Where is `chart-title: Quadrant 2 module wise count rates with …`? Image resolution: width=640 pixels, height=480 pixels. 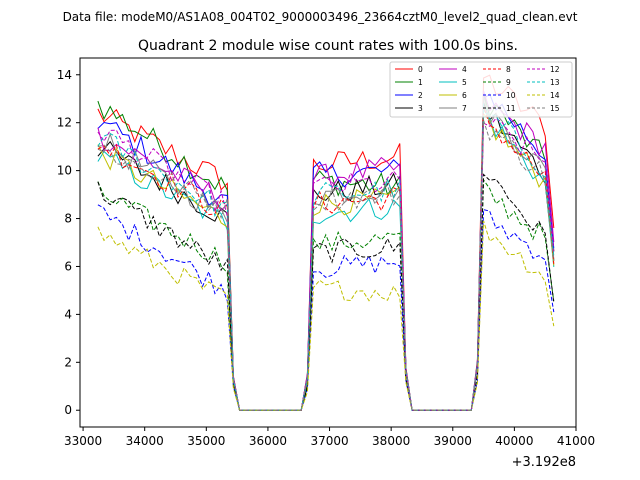
chart-title: Quadrant 2 module wise count rates with … is located at coordinates (328, 46).